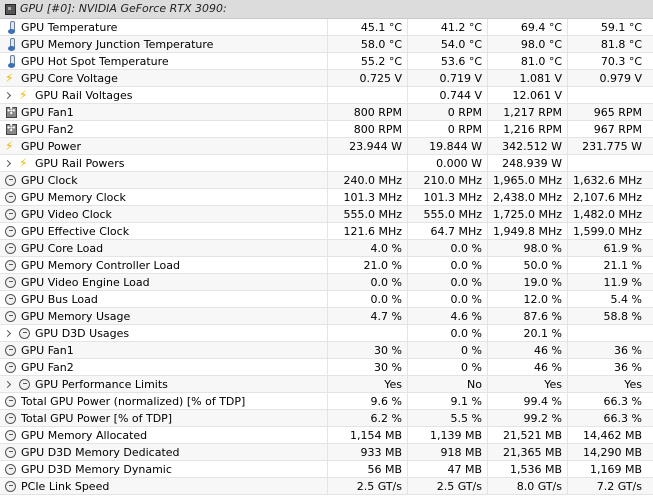 Image resolution: width=653 pixels, height=501 pixels. I want to click on minimum-value: 210.0 MHz, so click(447, 180).